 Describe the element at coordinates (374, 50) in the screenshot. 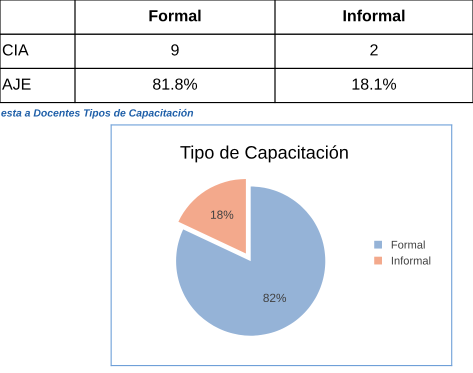

I see `text: 2` at that location.